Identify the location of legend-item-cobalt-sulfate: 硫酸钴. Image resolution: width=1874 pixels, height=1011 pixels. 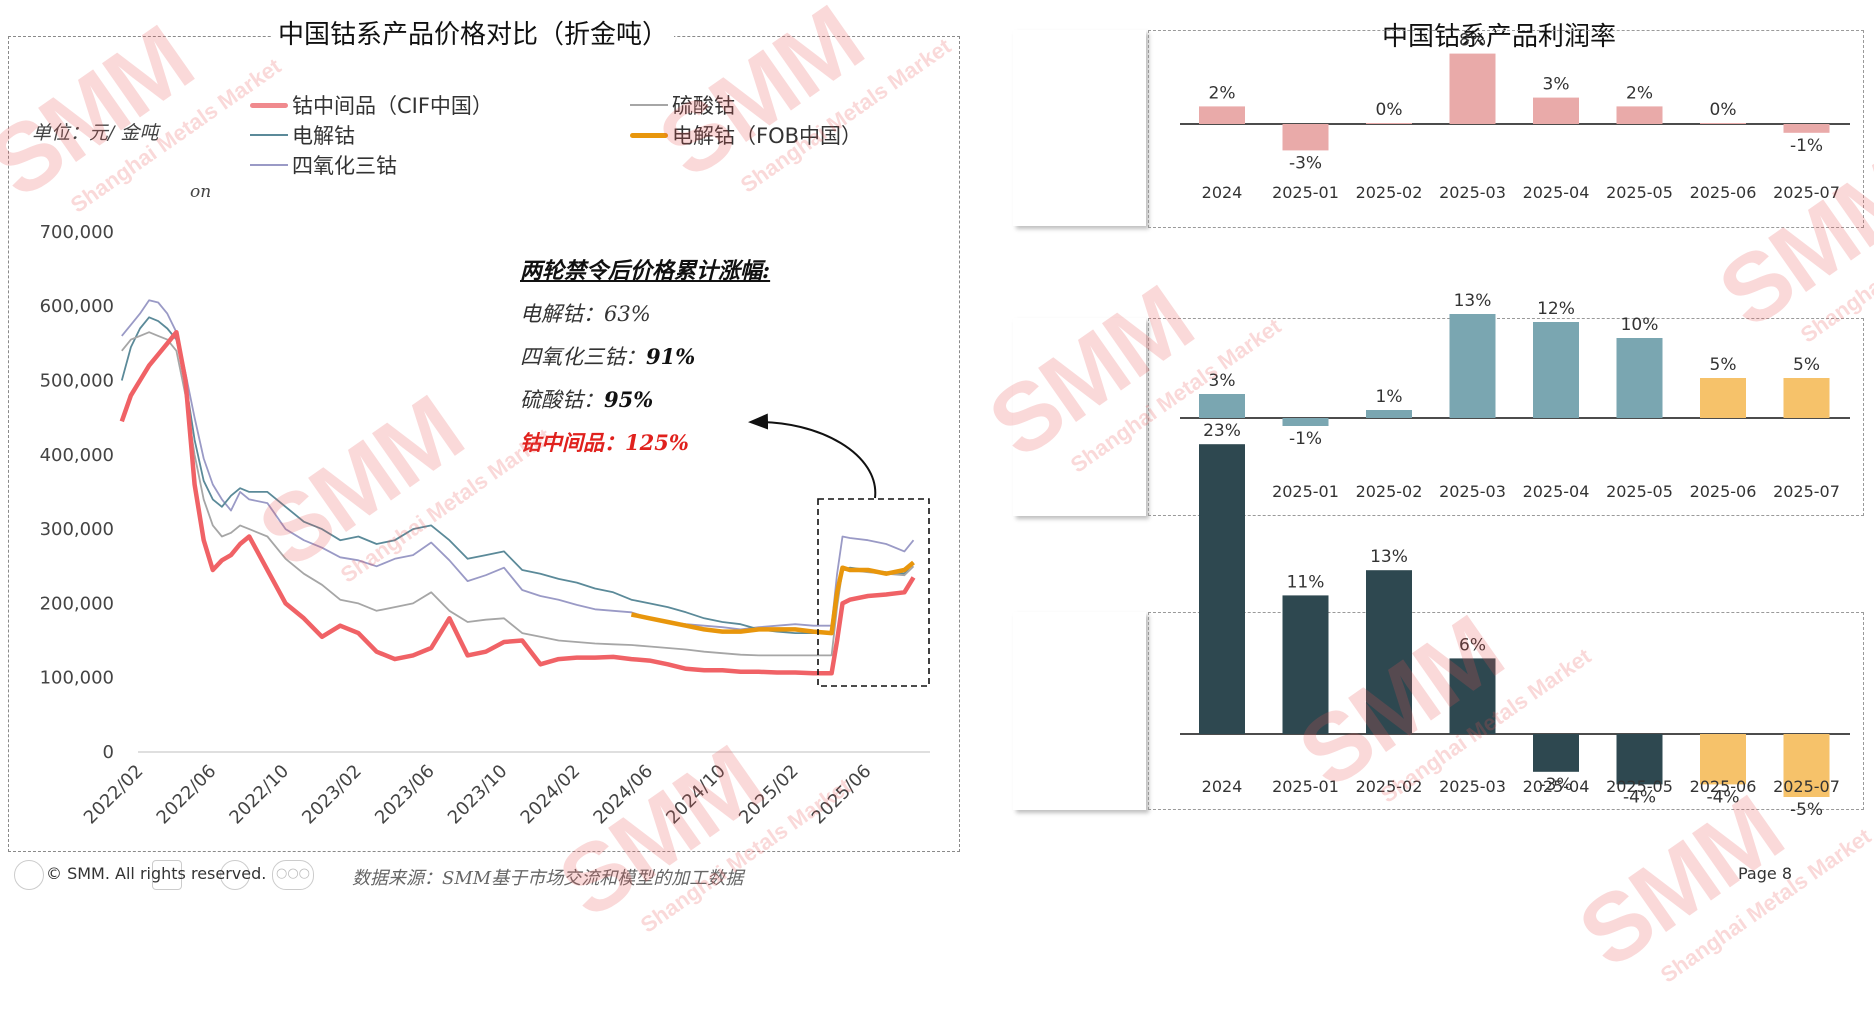
(682, 105).